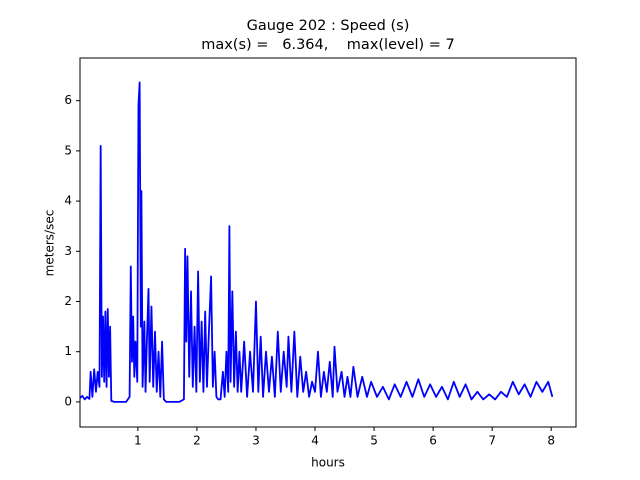  I want to click on x-tick-label: 8, so click(551, 441).